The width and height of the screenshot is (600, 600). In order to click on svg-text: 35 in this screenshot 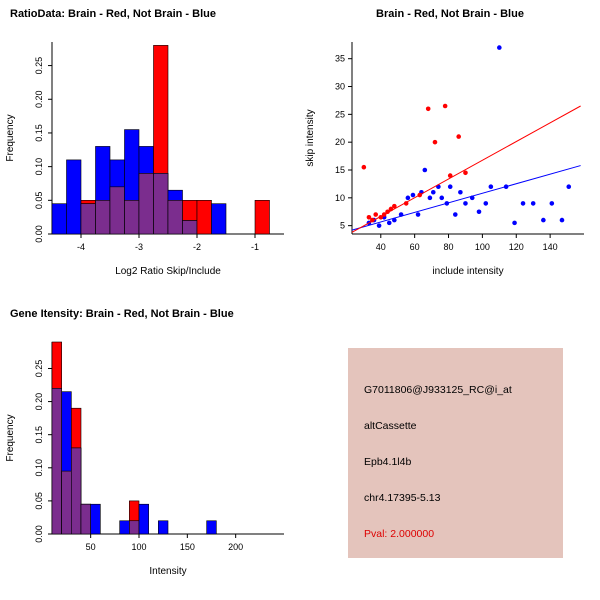, I will do `click(340, 59)`.